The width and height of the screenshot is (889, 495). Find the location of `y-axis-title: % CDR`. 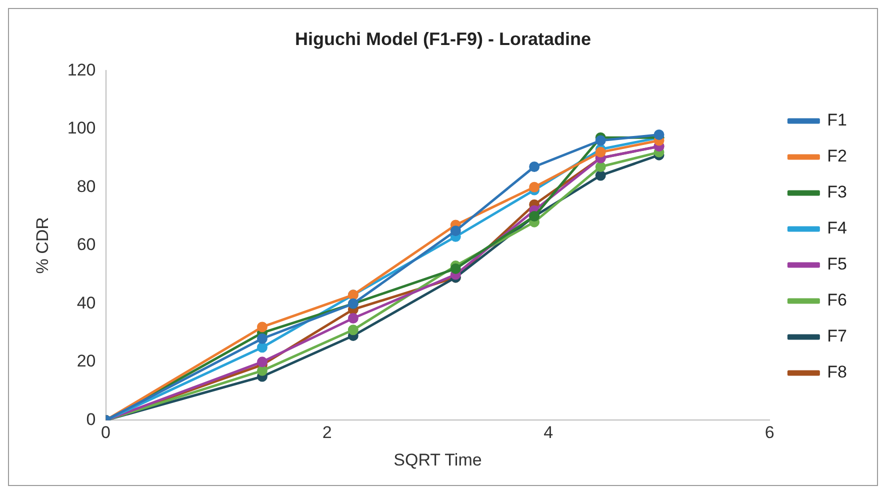

y-axis-title: % CDR is located at coordinates (42, 245).